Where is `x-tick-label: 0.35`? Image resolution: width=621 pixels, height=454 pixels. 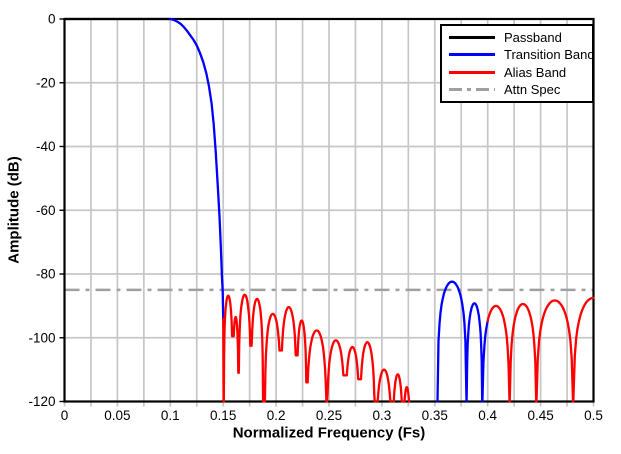
x-tick-label: 0.35 is located at coordinates (435, 415).